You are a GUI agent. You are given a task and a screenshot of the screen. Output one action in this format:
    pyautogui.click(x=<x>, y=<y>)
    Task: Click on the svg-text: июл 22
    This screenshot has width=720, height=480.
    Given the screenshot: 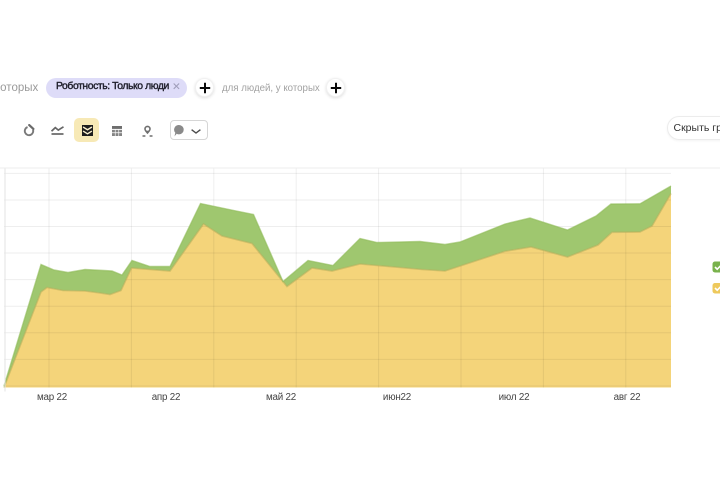 What is the action you would take?
    pyautogui.click(x=514, y=397)
    